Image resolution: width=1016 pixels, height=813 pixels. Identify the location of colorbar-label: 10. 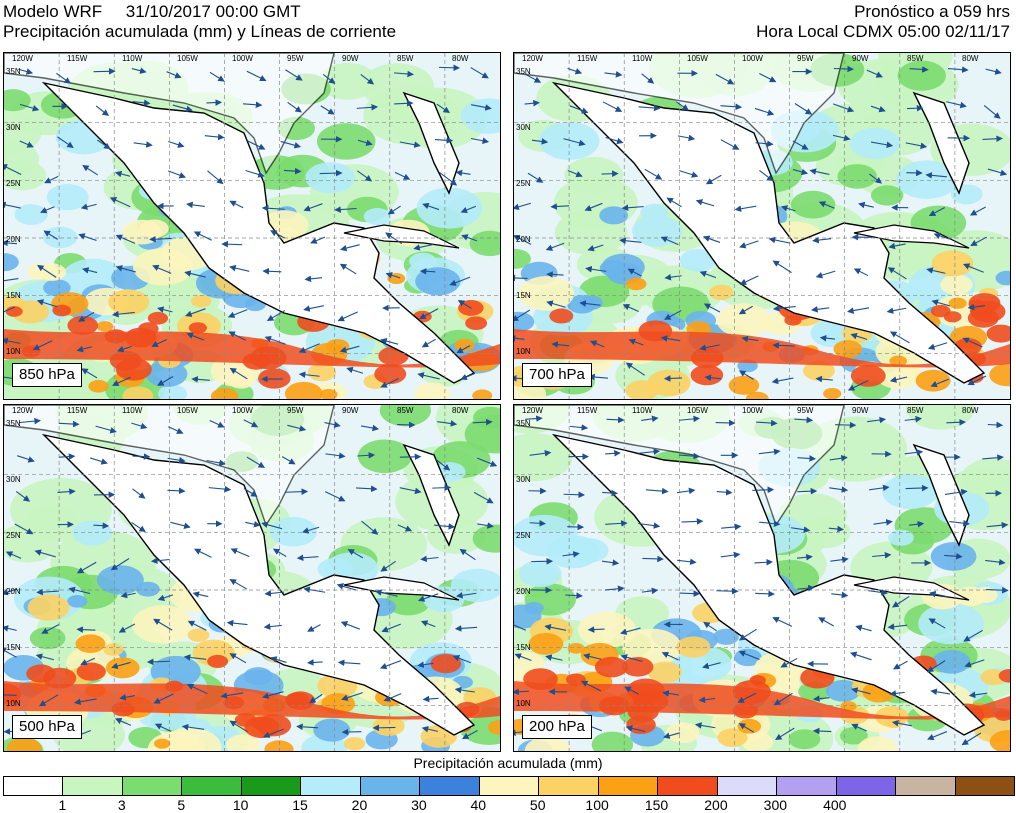
(240, 805).